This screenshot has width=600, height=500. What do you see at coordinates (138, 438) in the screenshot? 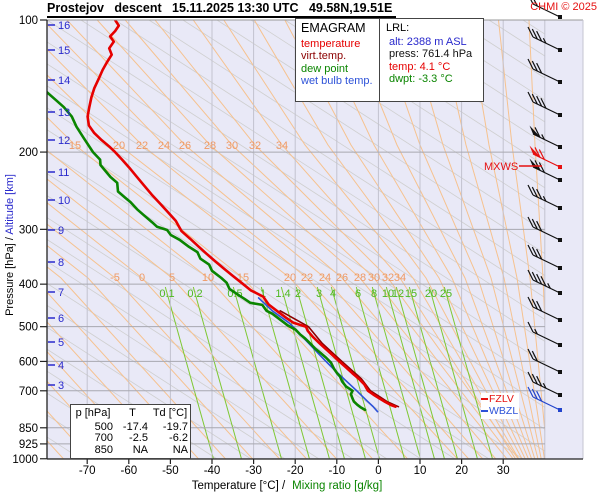
I see `table-cell: -2.5` at bounding box center [138, 438].